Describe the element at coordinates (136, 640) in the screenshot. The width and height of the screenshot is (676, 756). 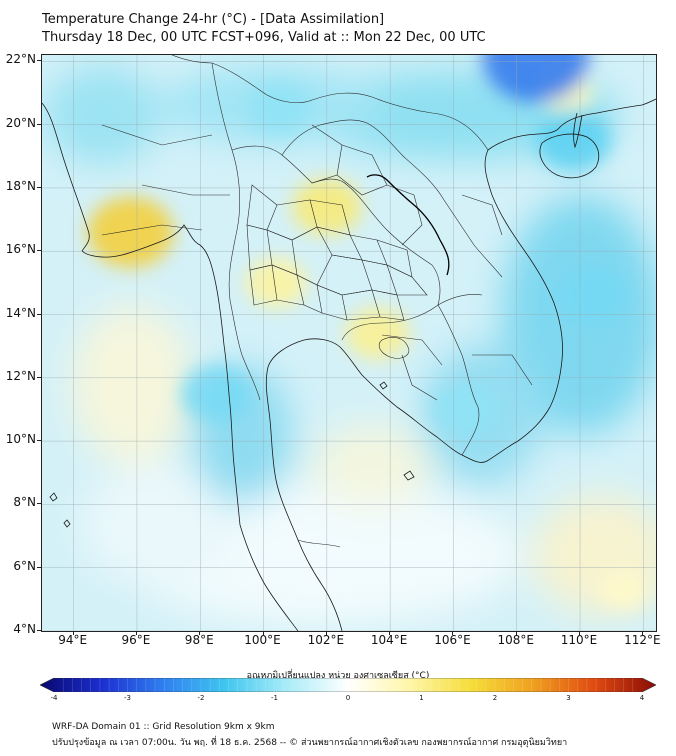
I see `longitude-label: 96°E` at that location.